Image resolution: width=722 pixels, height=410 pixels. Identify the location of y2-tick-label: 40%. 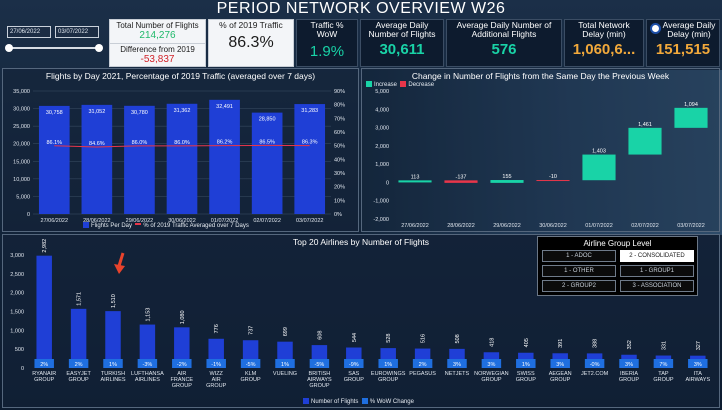
(339, 160).